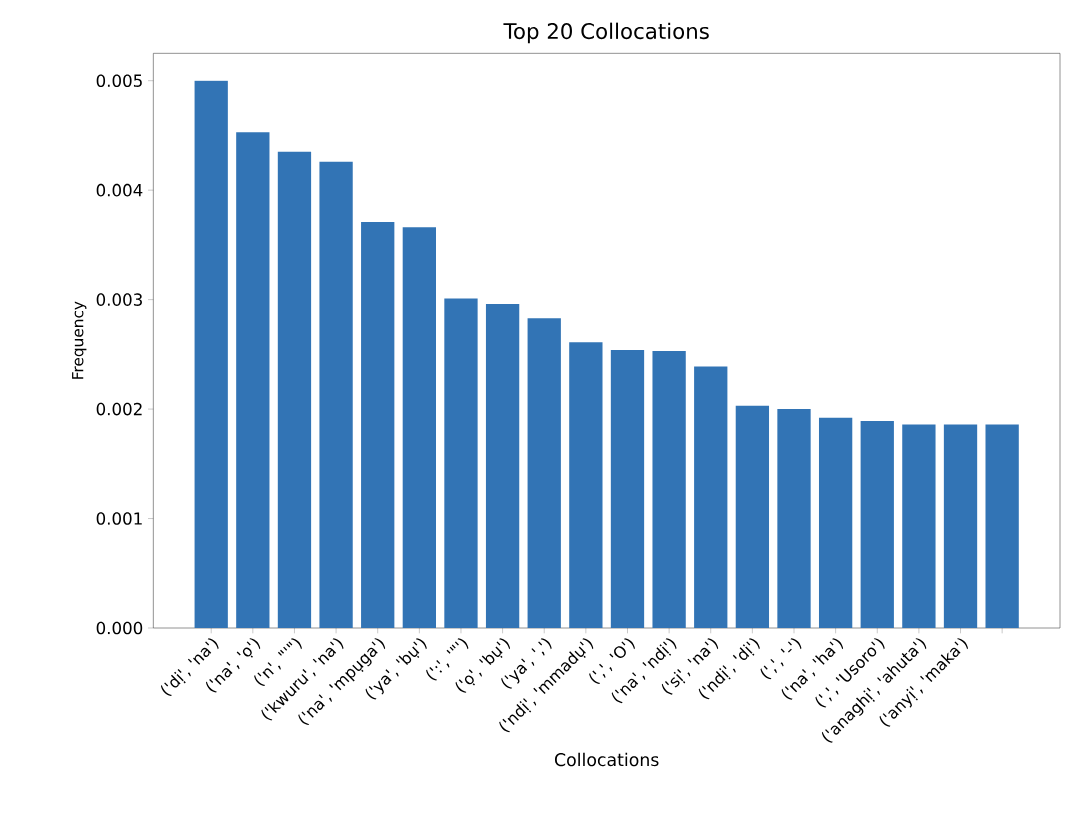  I want to click on y-tick-label: 0.004, so click(119, 190).